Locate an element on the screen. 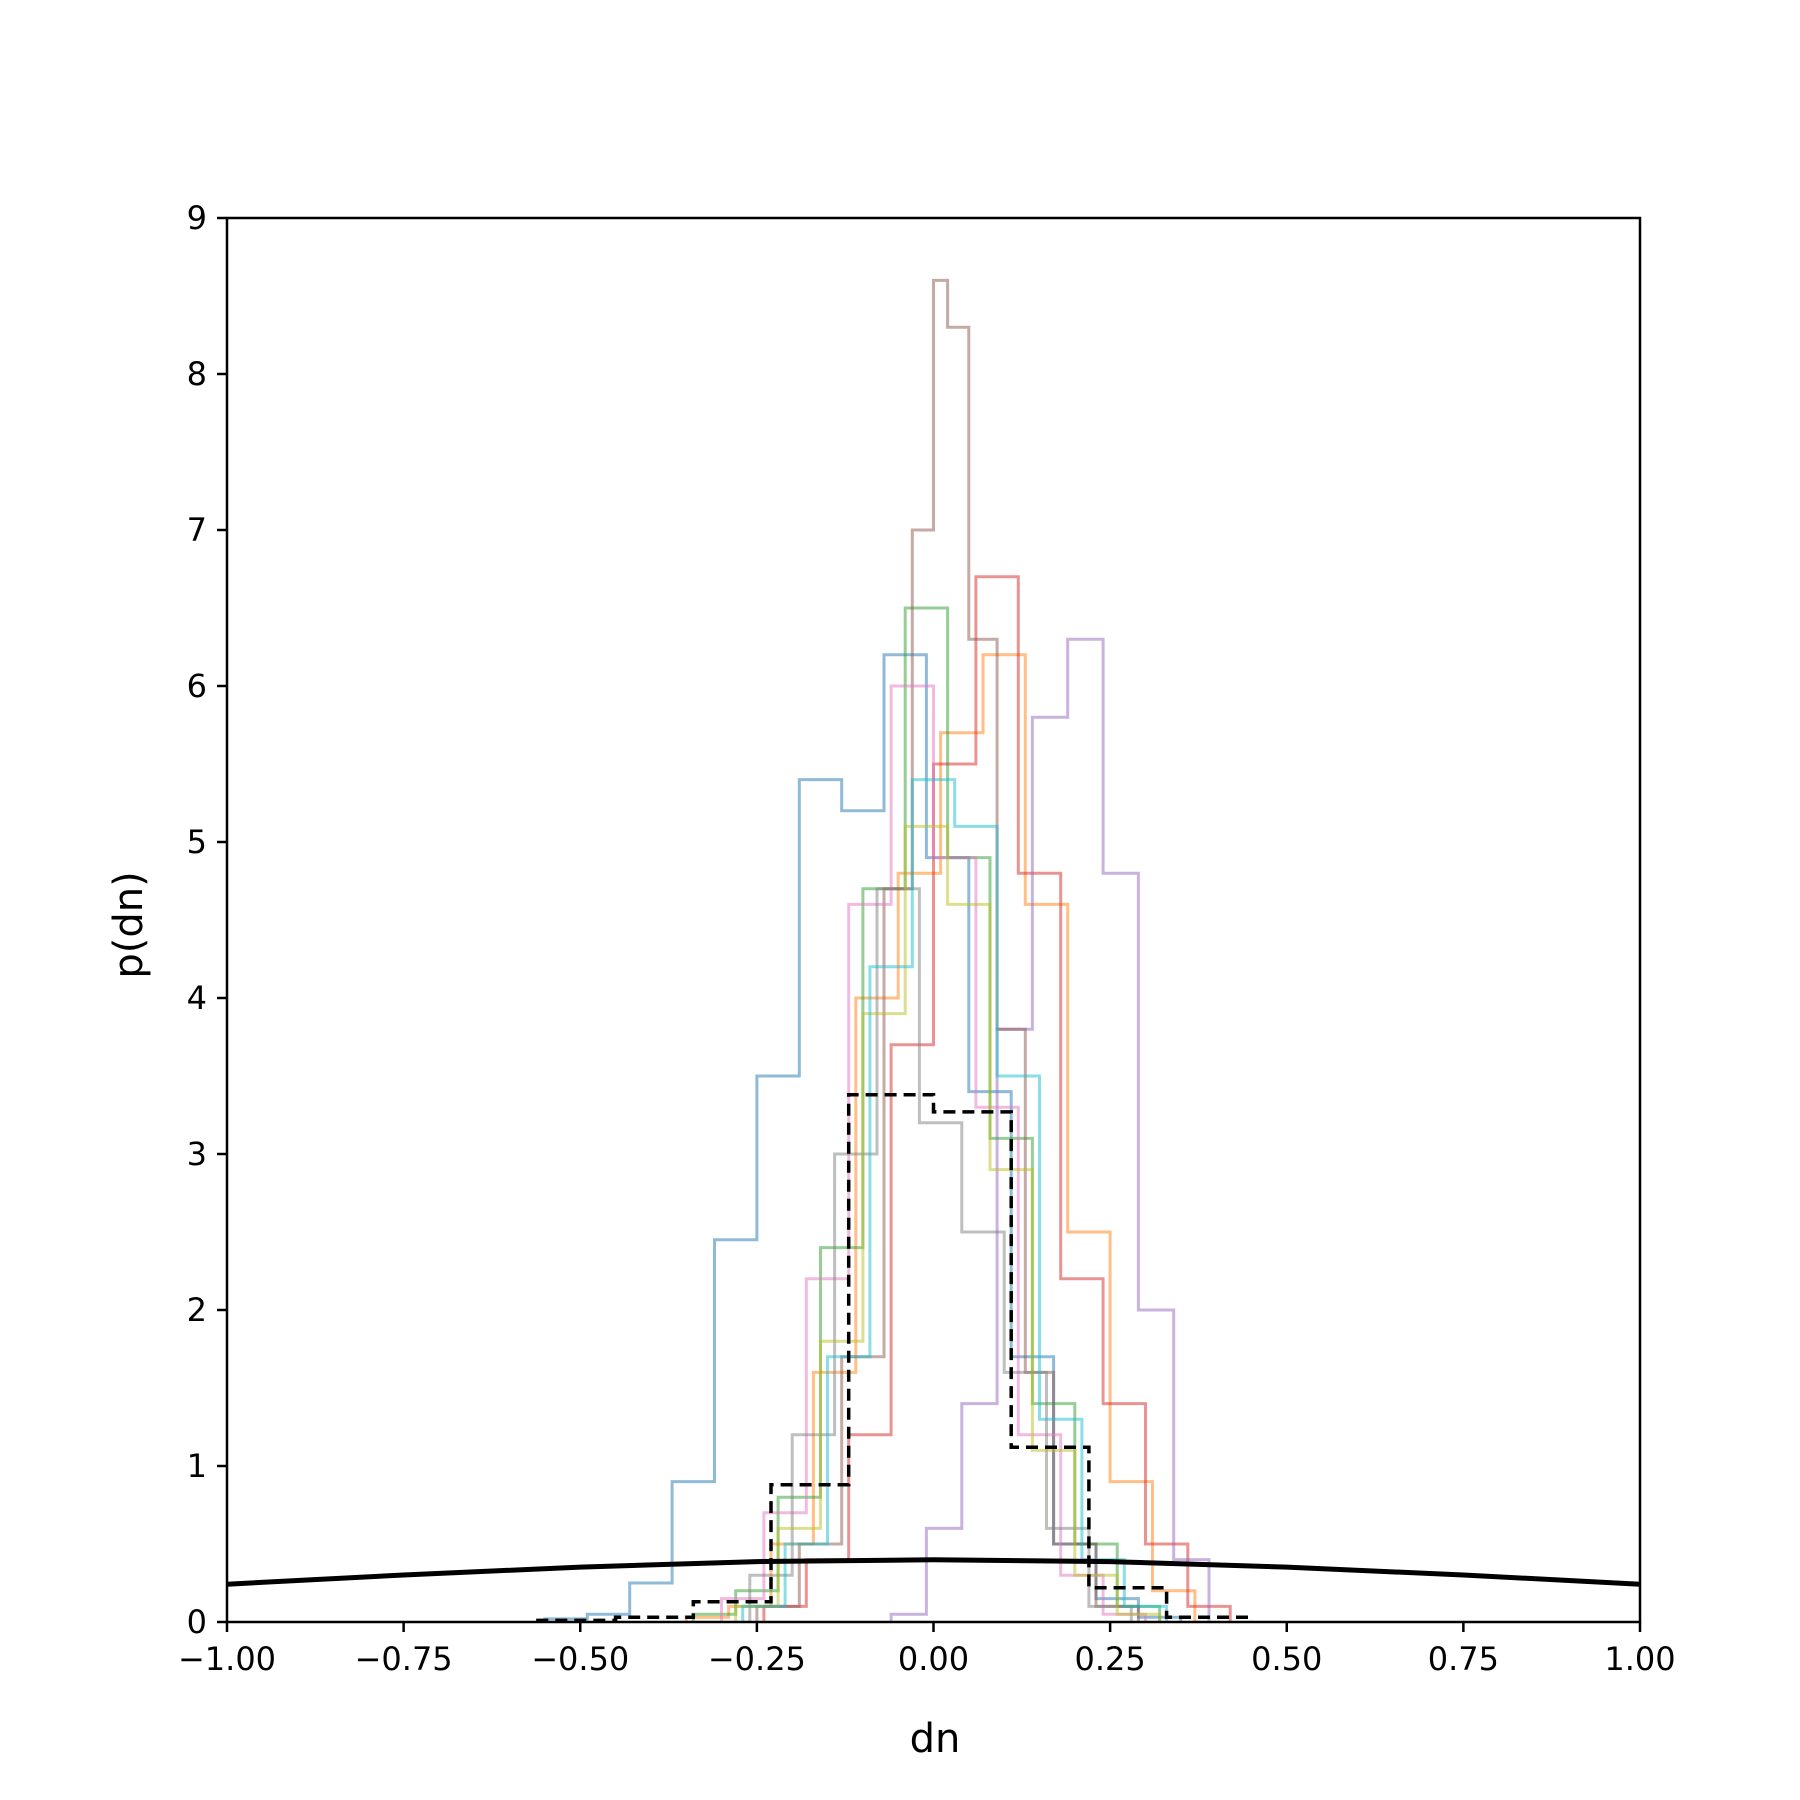  x-axis-title: dn is located at coordinates (935, 1739).